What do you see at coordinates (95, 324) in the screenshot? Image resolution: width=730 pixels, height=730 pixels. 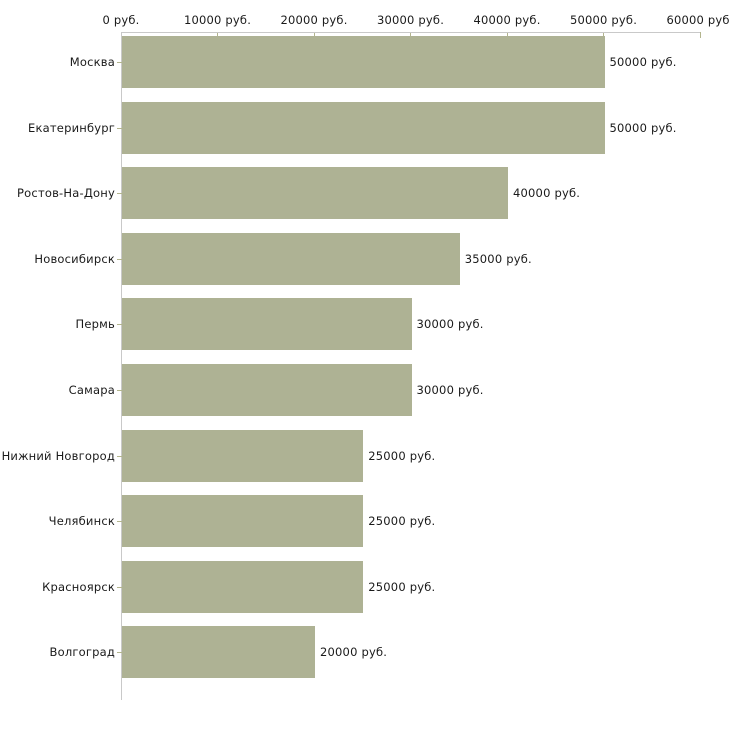 I see `y-axis-category-label: Пермь` at bounding box center [95, 324].